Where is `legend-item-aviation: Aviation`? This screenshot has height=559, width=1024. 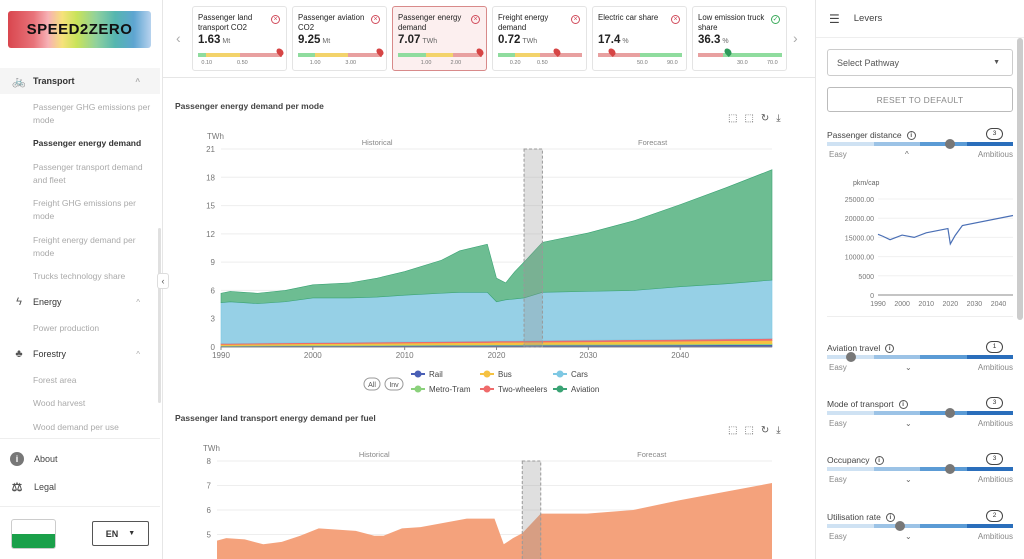 legend-item-aviation: Aviation is located at coordinates (576, 389).